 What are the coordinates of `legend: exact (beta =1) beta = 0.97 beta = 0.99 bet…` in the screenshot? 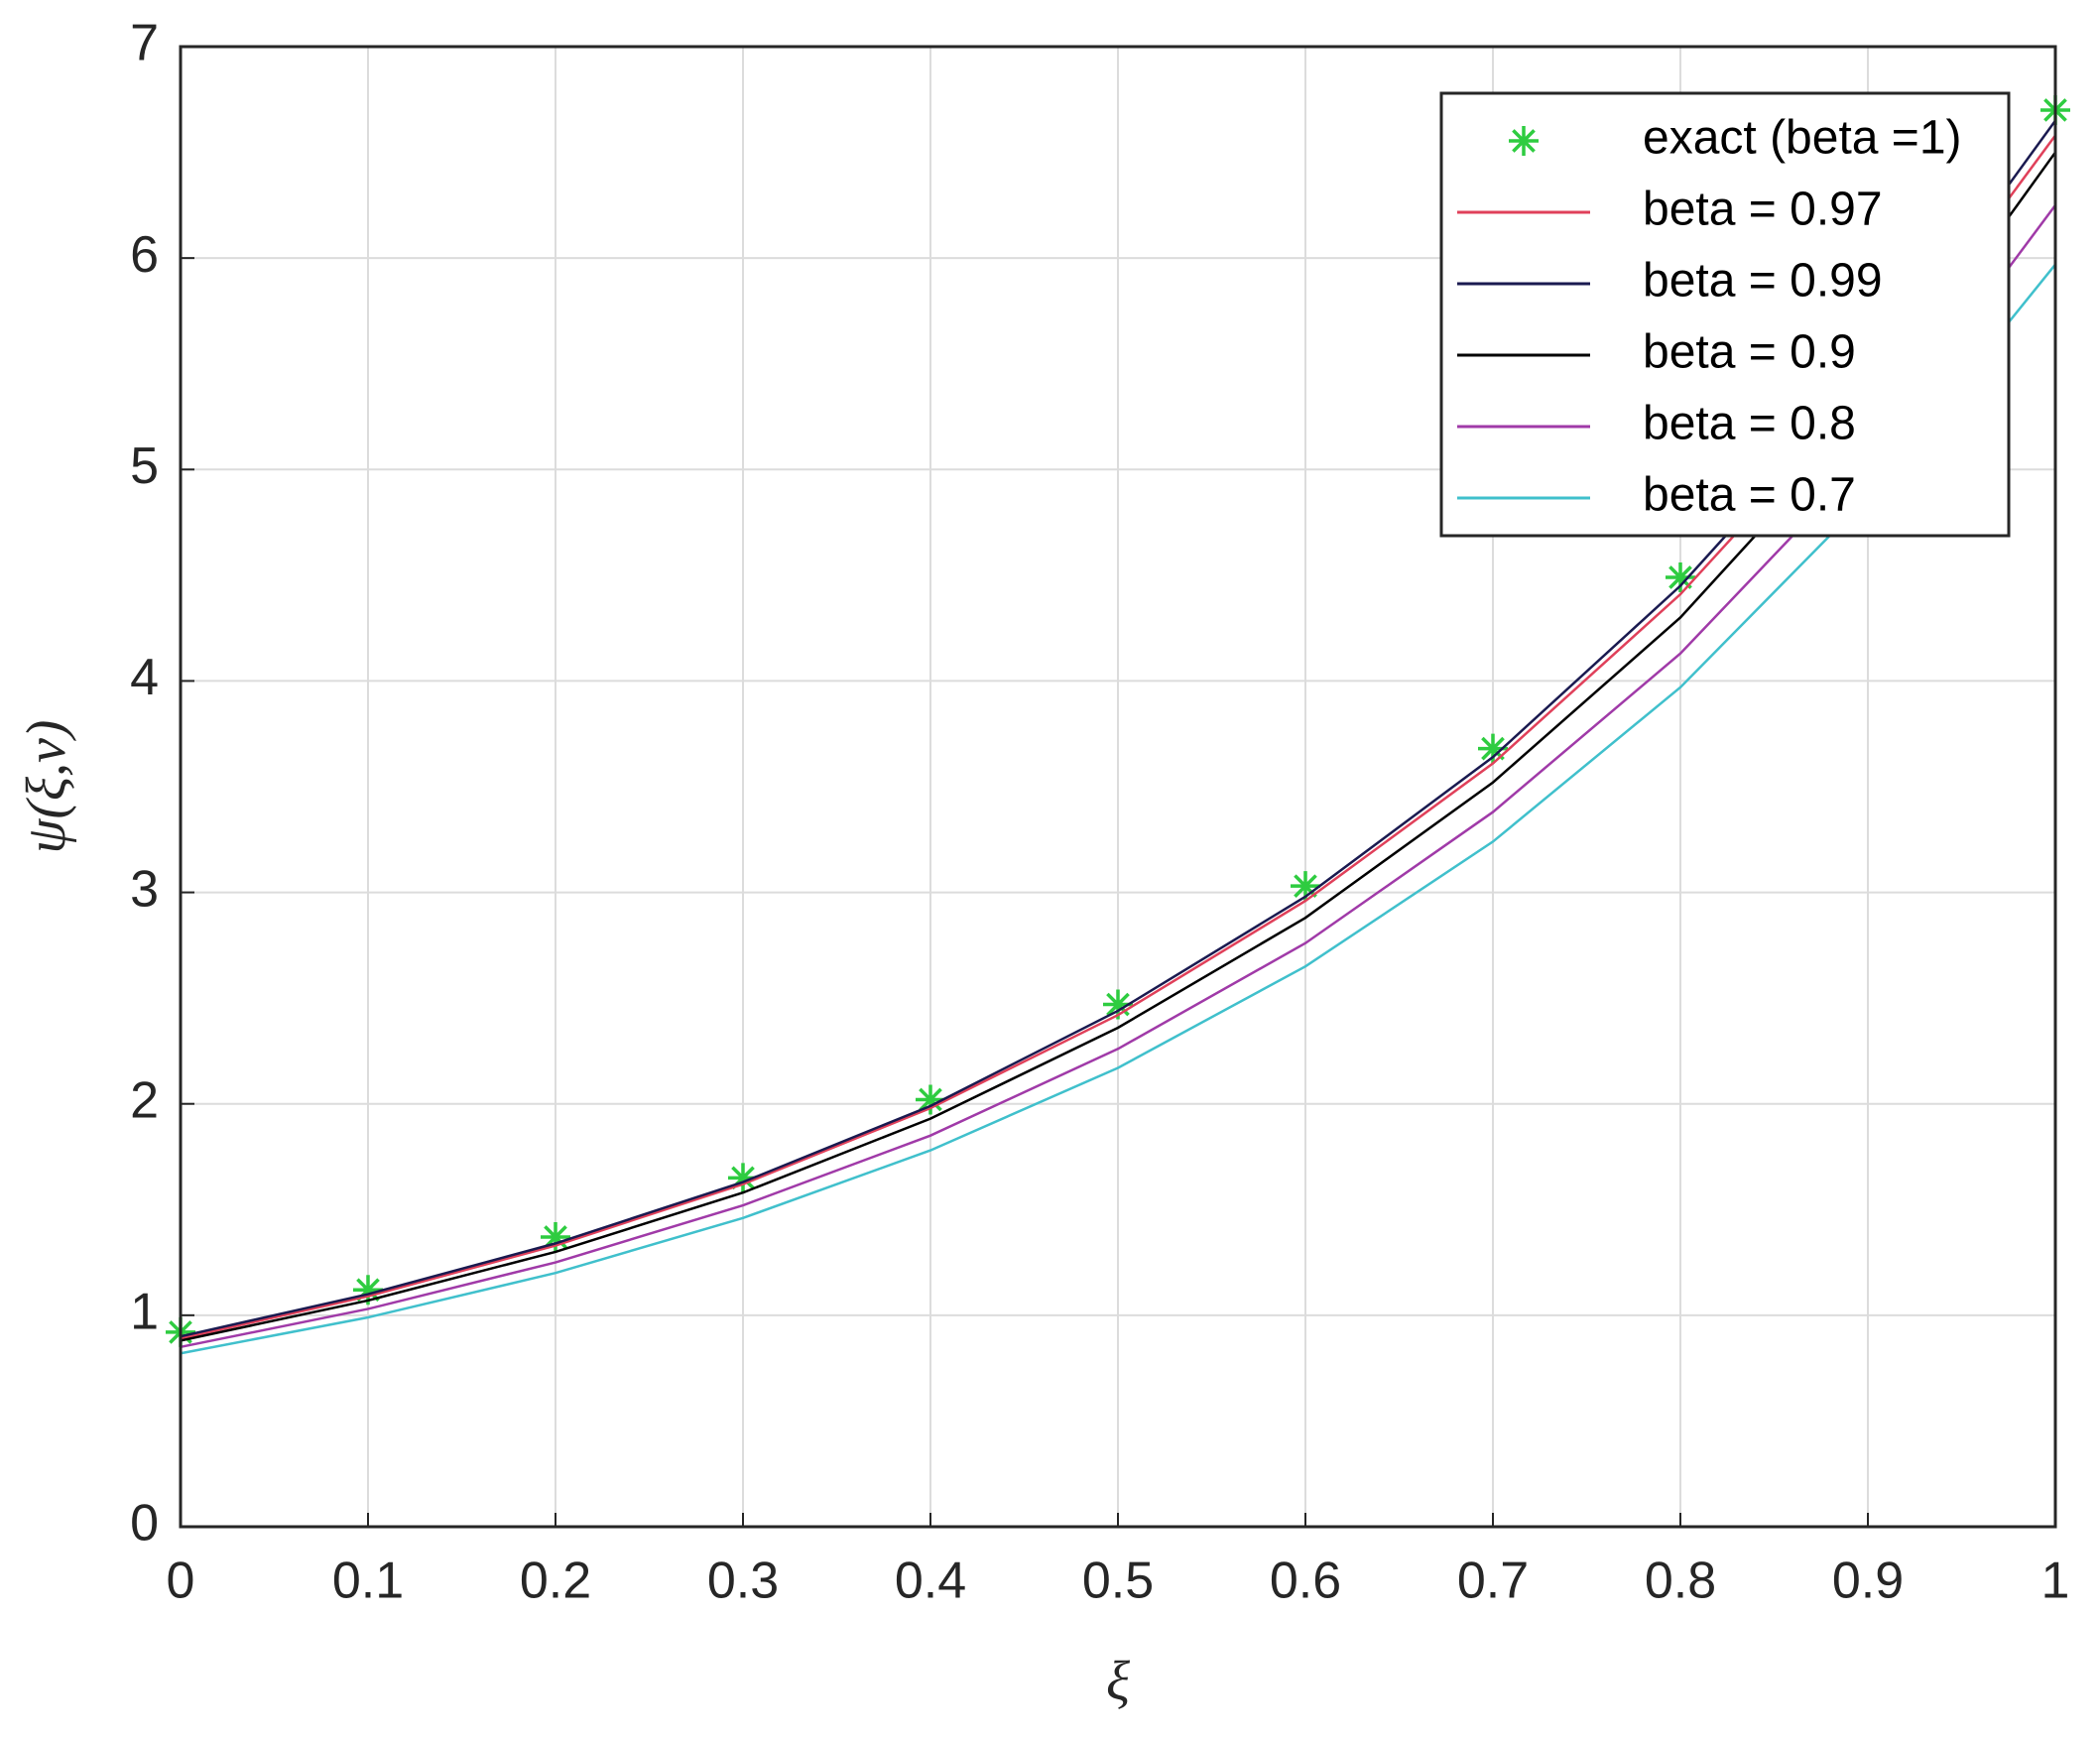 It's located at (1725, 314).